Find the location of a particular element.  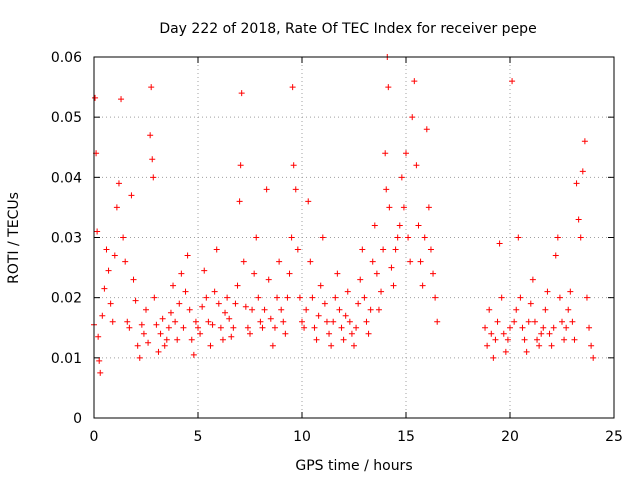

y-tick-label: 0.04 is located at coordinates (66, 178).